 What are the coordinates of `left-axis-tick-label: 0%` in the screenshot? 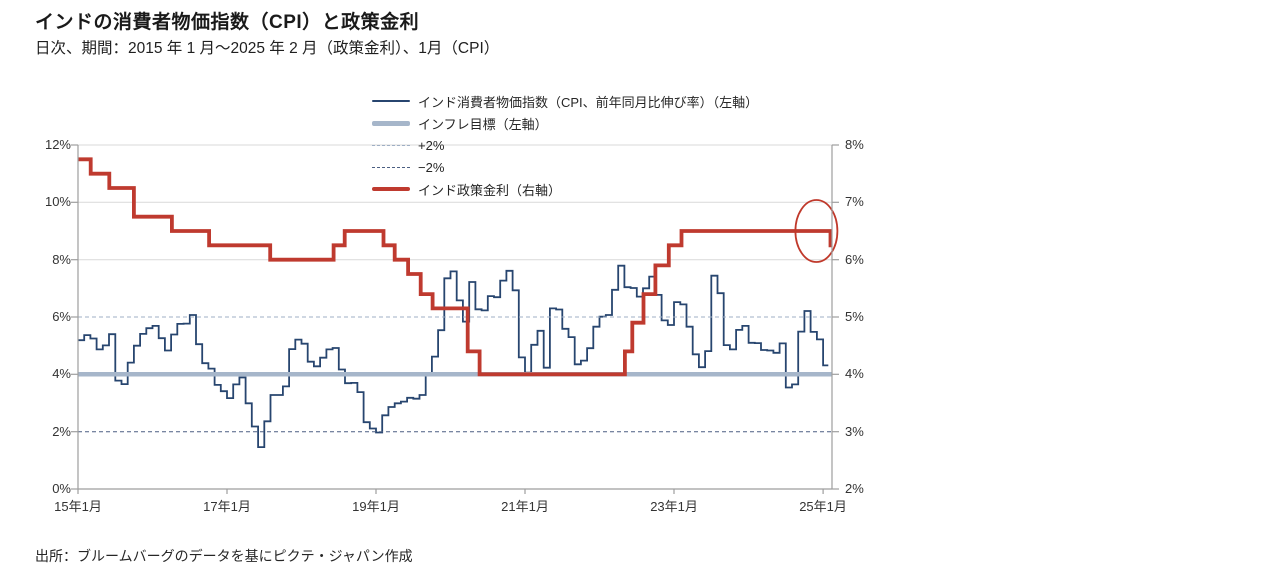 It's located at (61, 488).